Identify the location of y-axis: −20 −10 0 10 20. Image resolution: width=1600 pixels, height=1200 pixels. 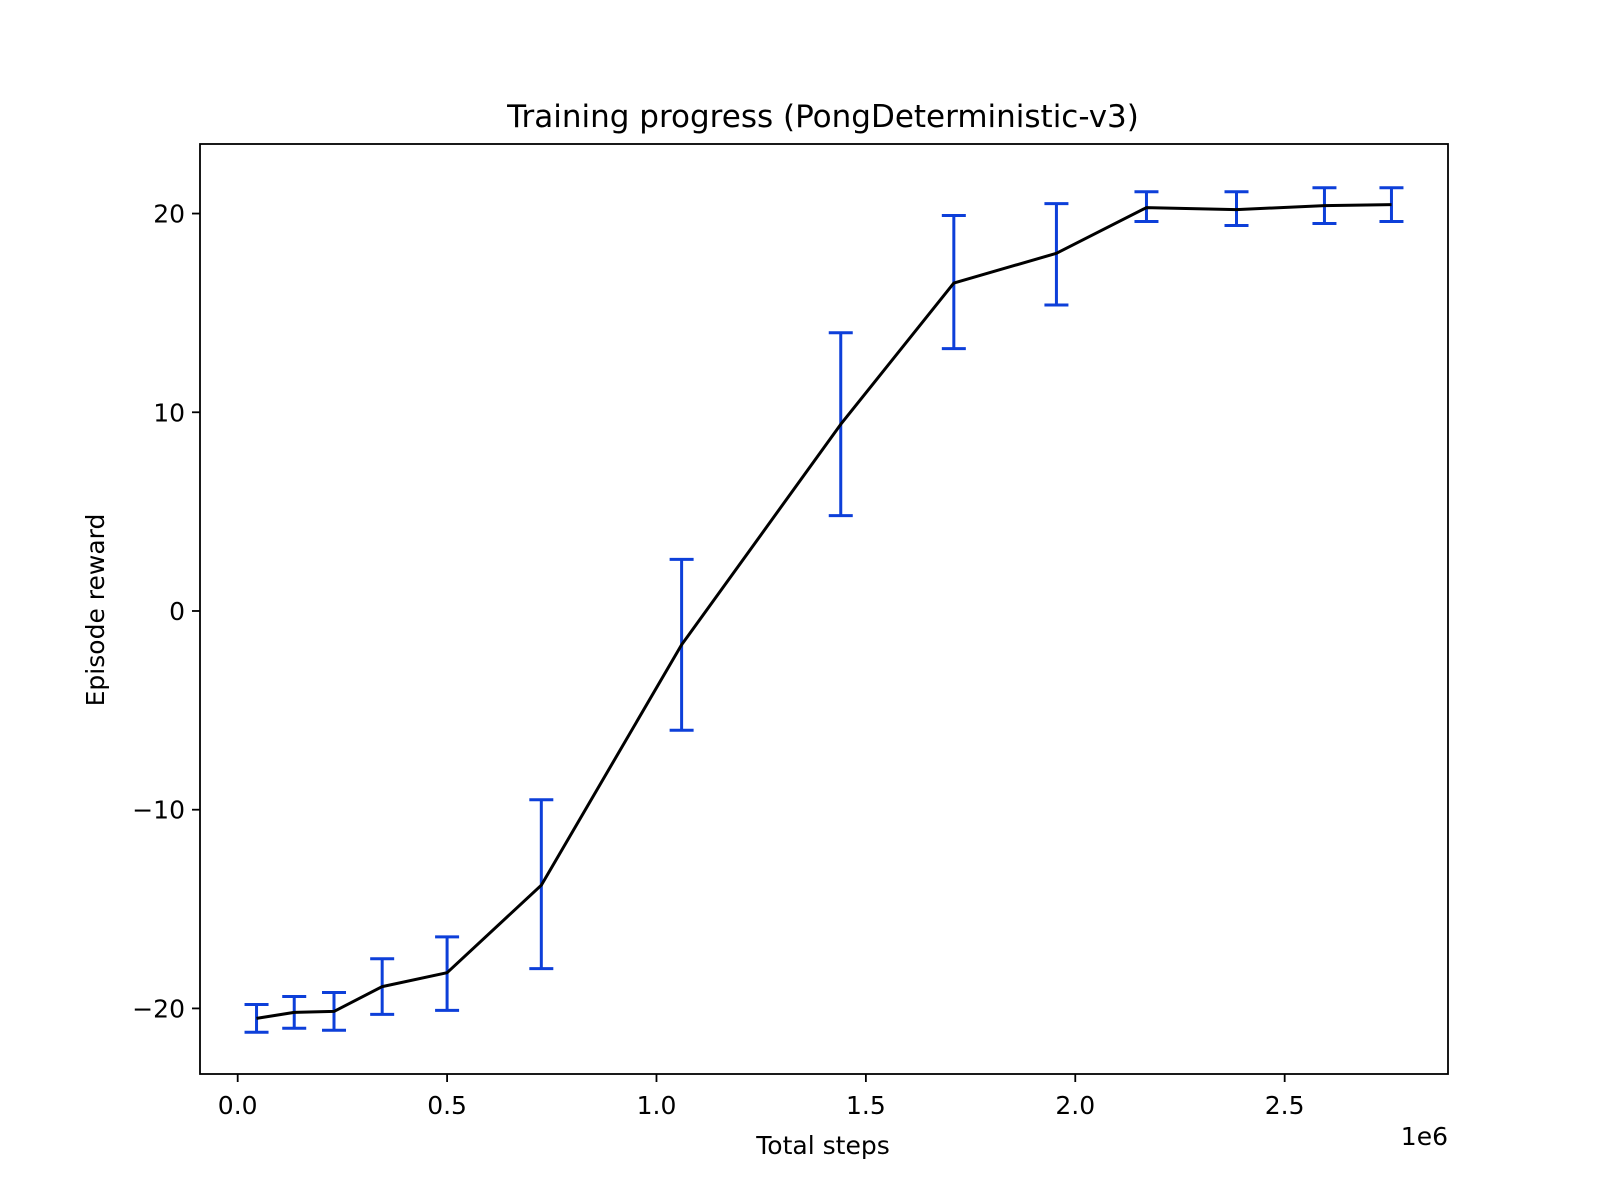
(166, 611).